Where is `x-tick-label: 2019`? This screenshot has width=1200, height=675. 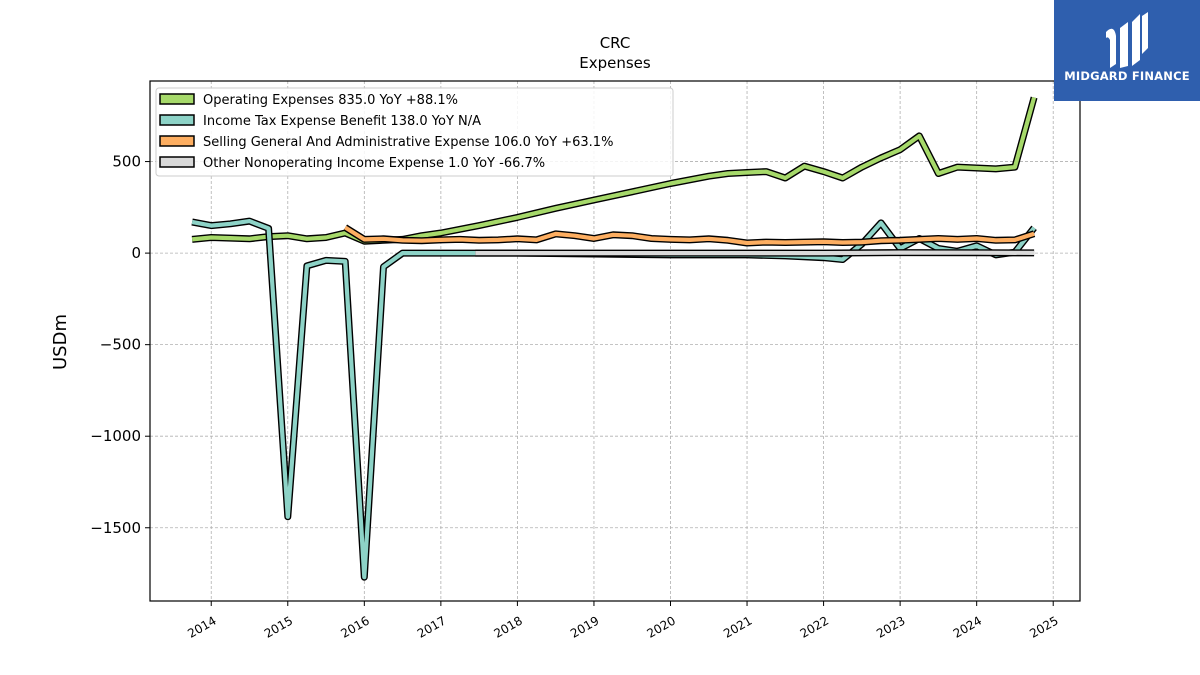
x-tick-label: 2019 is located at coordinates (584, 626).